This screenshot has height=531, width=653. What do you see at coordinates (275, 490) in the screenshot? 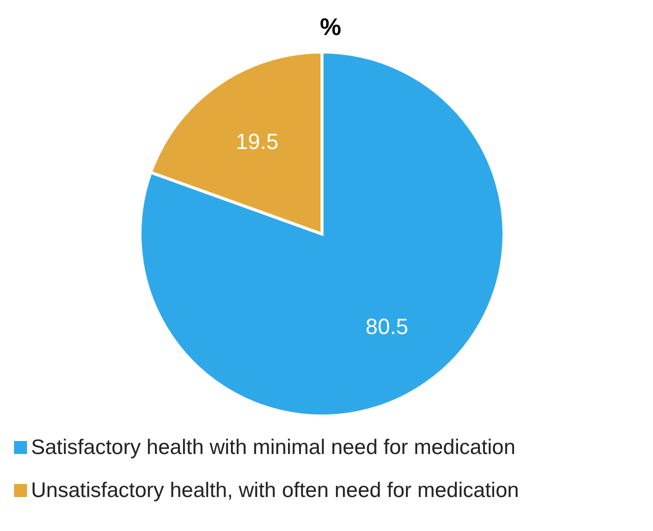
I see `legend-label: Unsatisfactory health, with often need for medication` at bounding box center [275, 490].